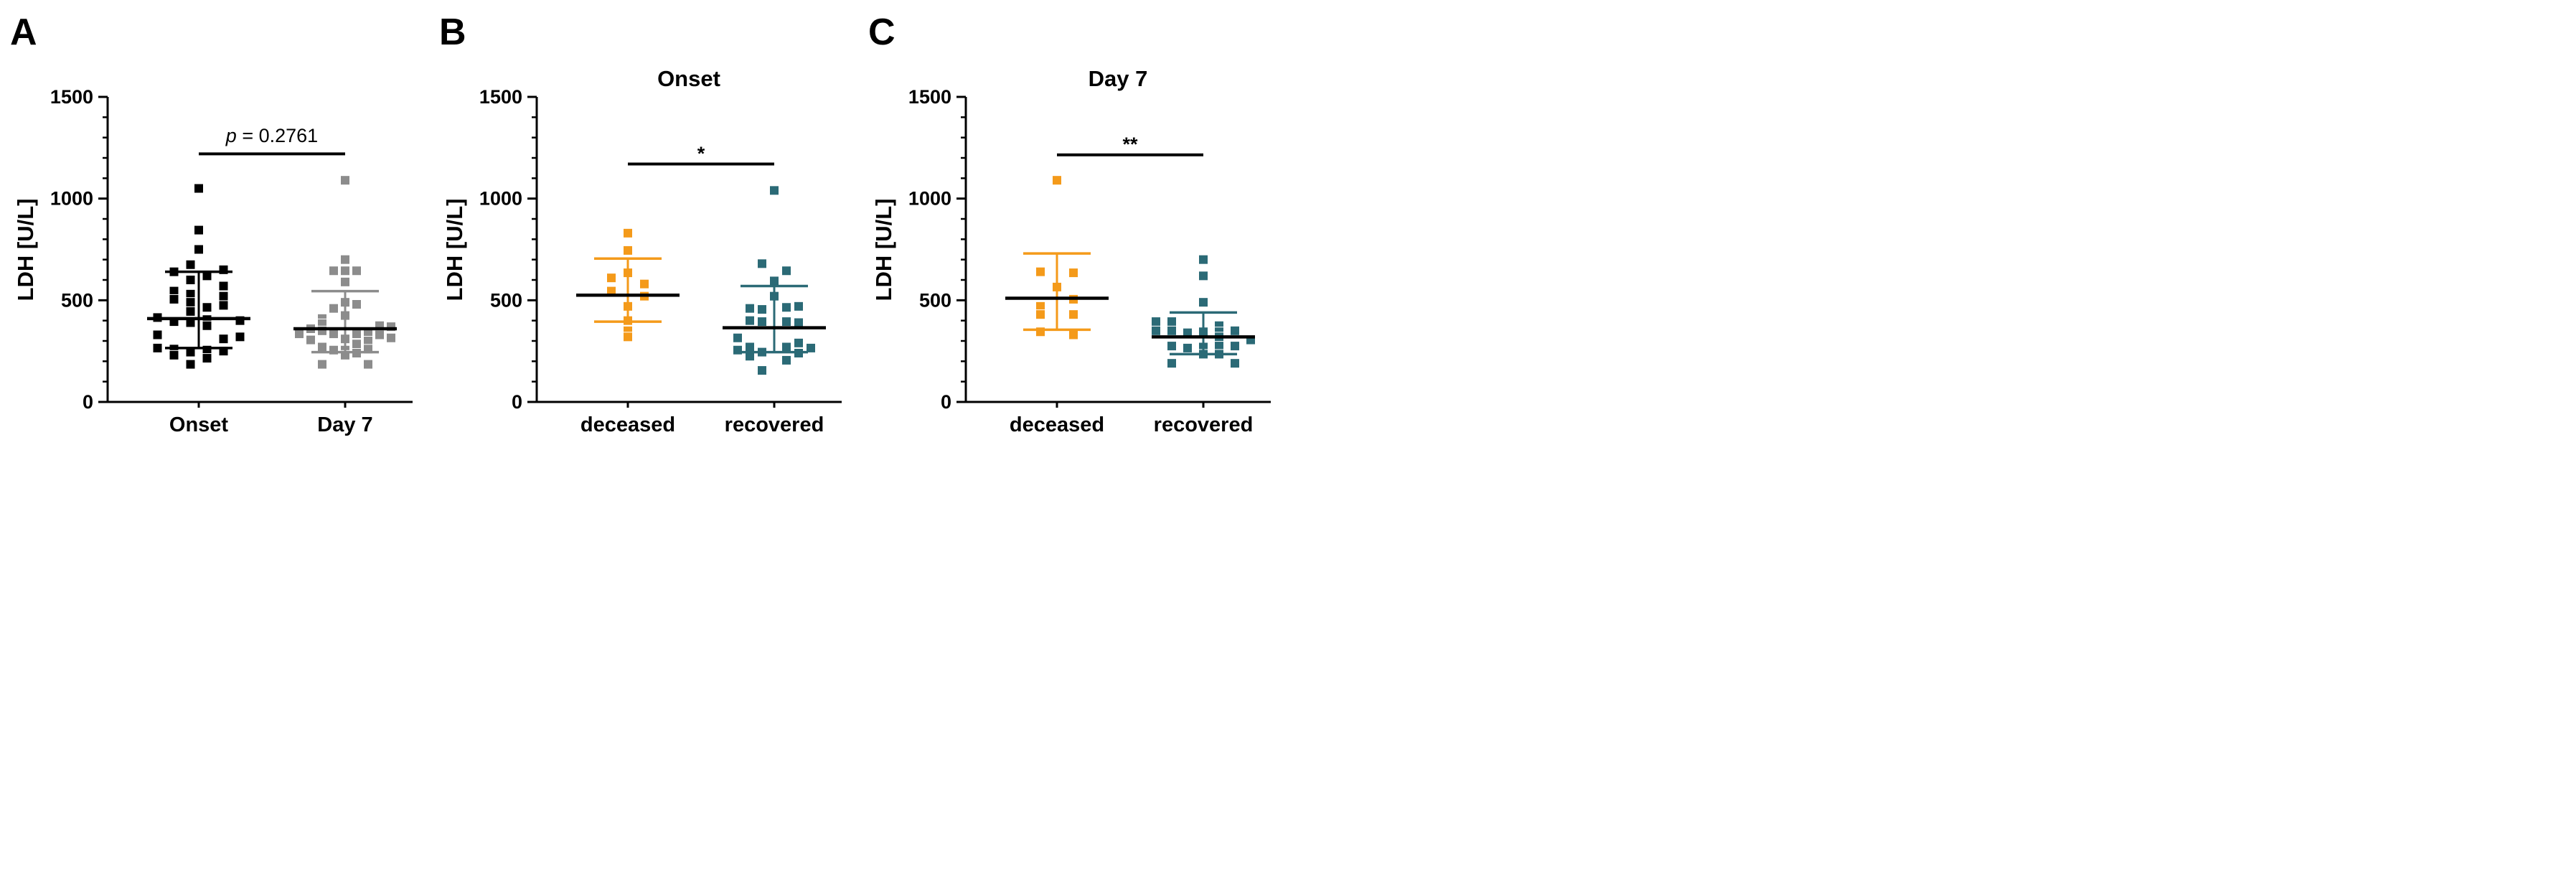 This screenshot has height=885, width=2576. What do you see at coordinates (1130, 144) in the screenshot?
I see `panel-c-significance-stars: **` at bounding box center [1130, 144].